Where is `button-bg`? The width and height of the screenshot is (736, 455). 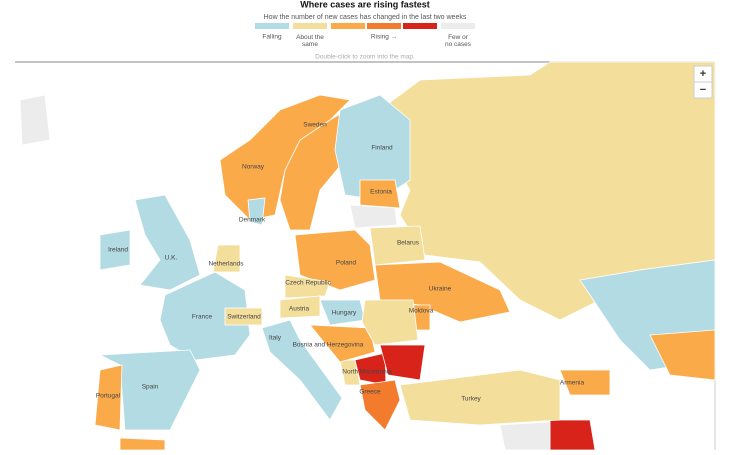
button-bg is located at coordinates (703, 90).